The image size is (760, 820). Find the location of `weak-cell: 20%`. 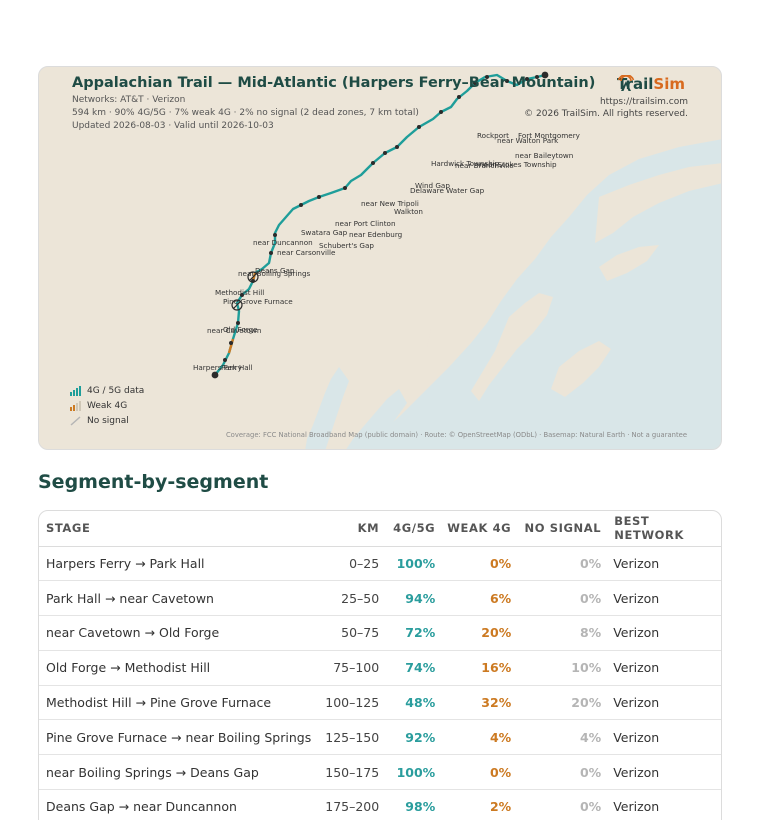

weak-cell: 20% is located at coordinates (479, 633).